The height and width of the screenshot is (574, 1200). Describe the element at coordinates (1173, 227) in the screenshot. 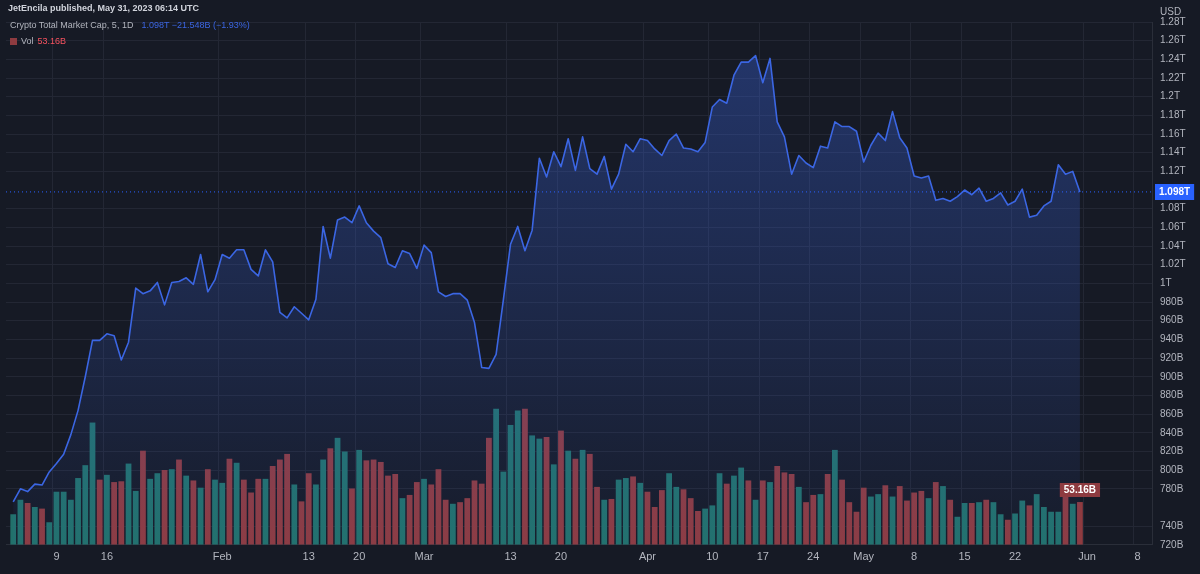

I see `y-tick-label: 1.06T` at that location.